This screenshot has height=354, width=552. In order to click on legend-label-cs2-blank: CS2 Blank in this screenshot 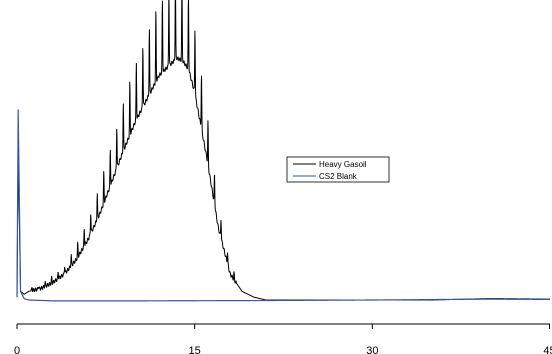, I will do `click(338, 176)`.